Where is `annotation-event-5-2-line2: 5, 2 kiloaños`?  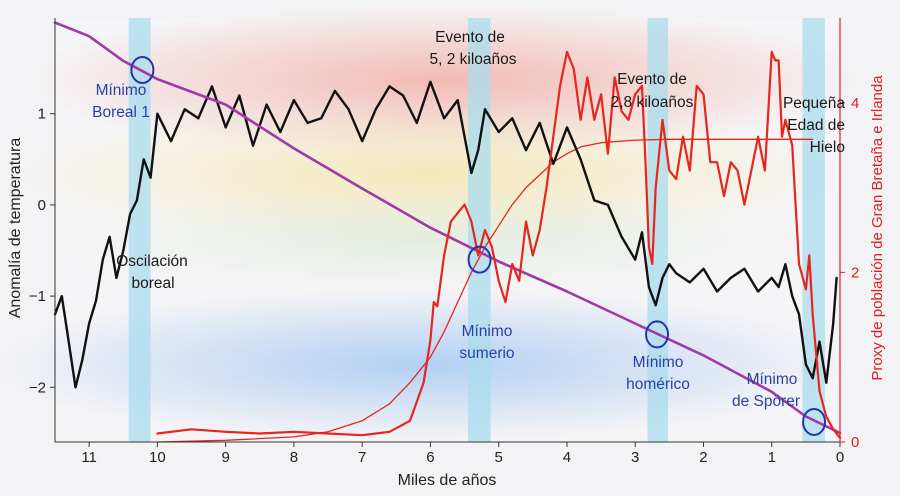 annotation-event-5-2-line2: 5, 2 kiloaños is located at coordinates (472, 59).